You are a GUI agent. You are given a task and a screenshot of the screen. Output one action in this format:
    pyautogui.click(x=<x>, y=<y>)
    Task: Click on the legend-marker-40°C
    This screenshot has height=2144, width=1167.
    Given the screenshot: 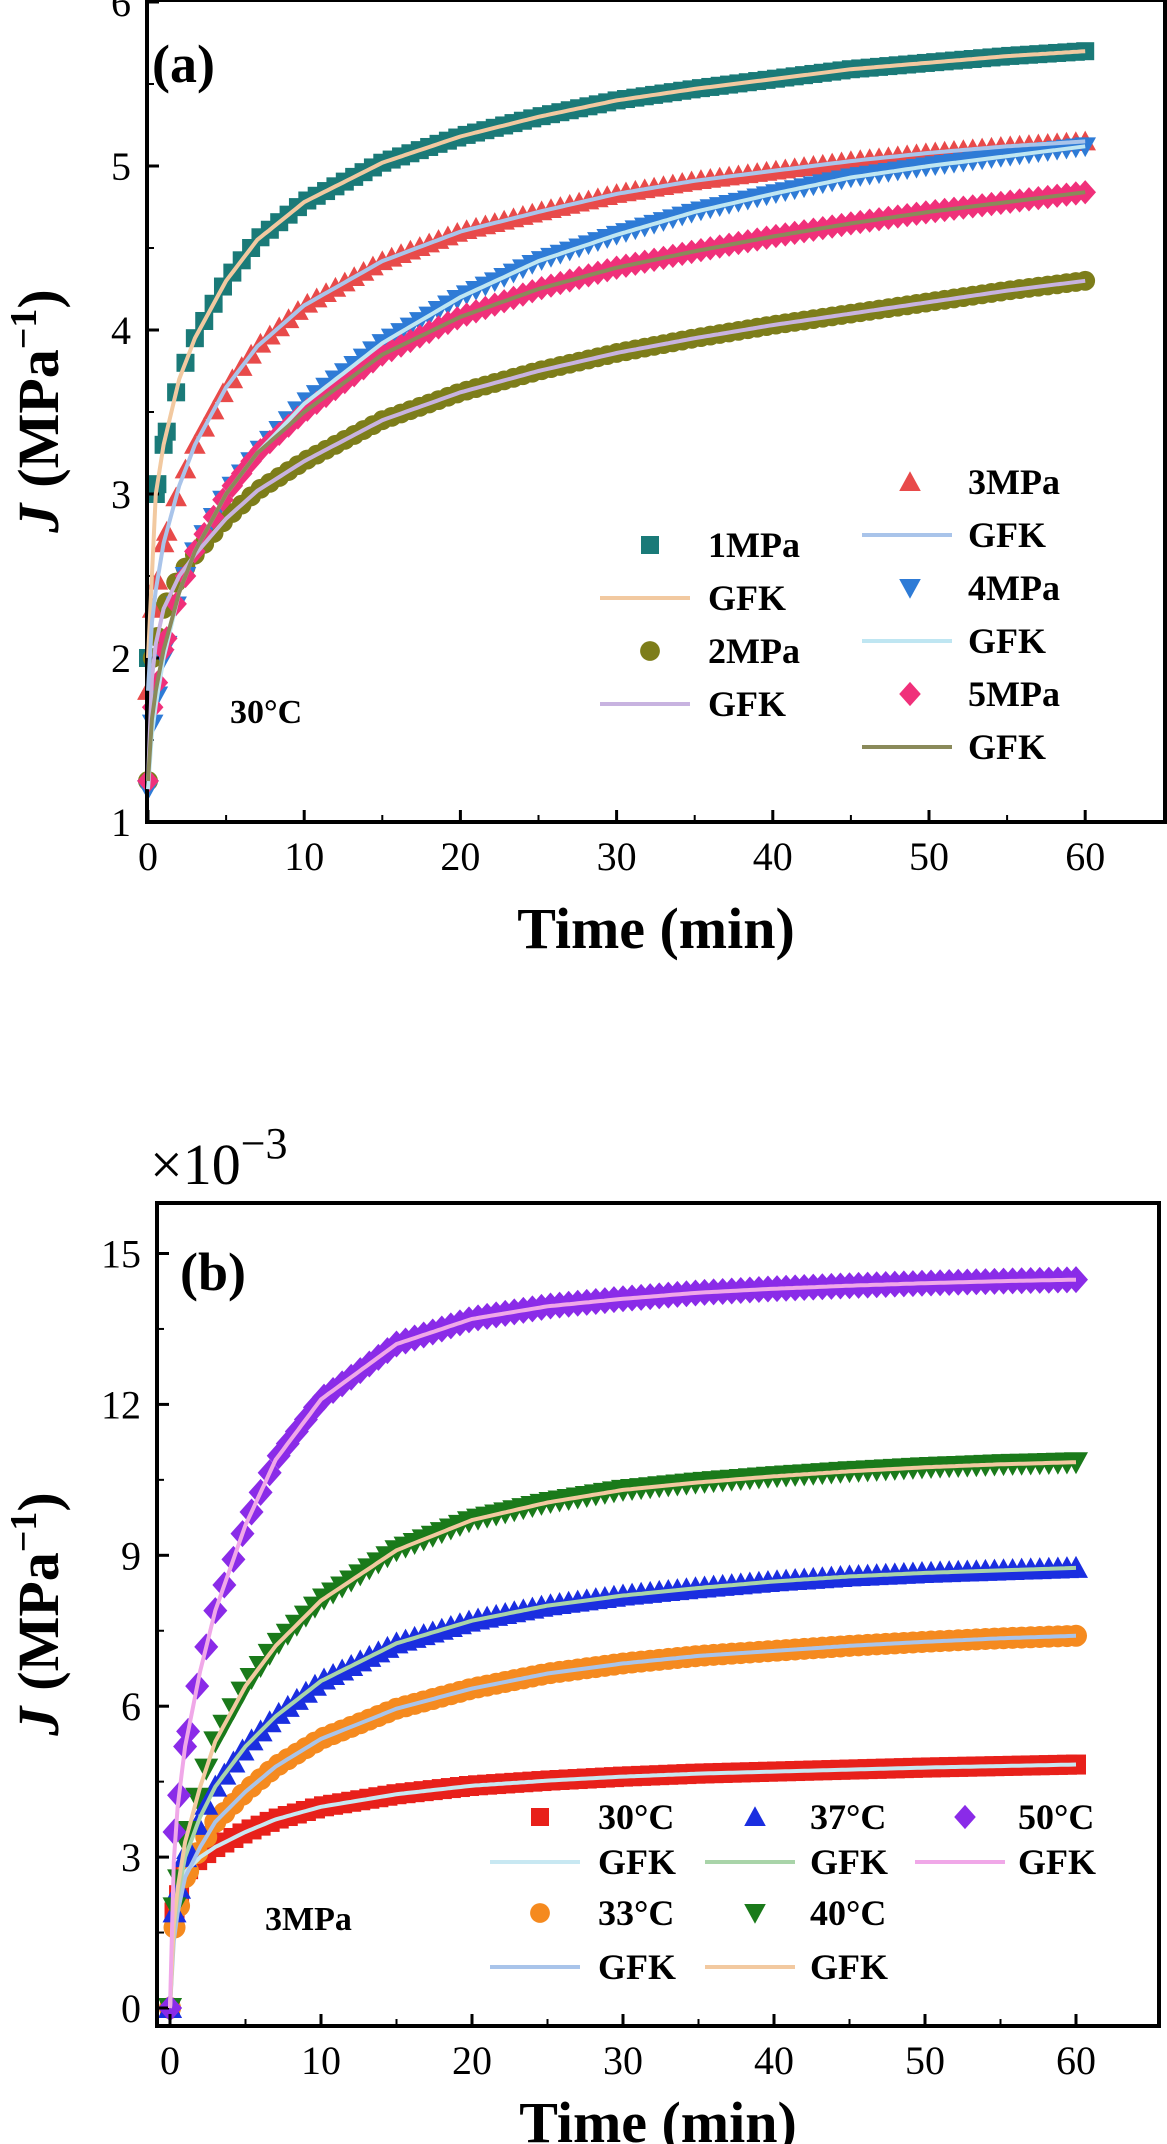 What is the action you would take?
    pyautogui.click(x=755, y=1914)
    